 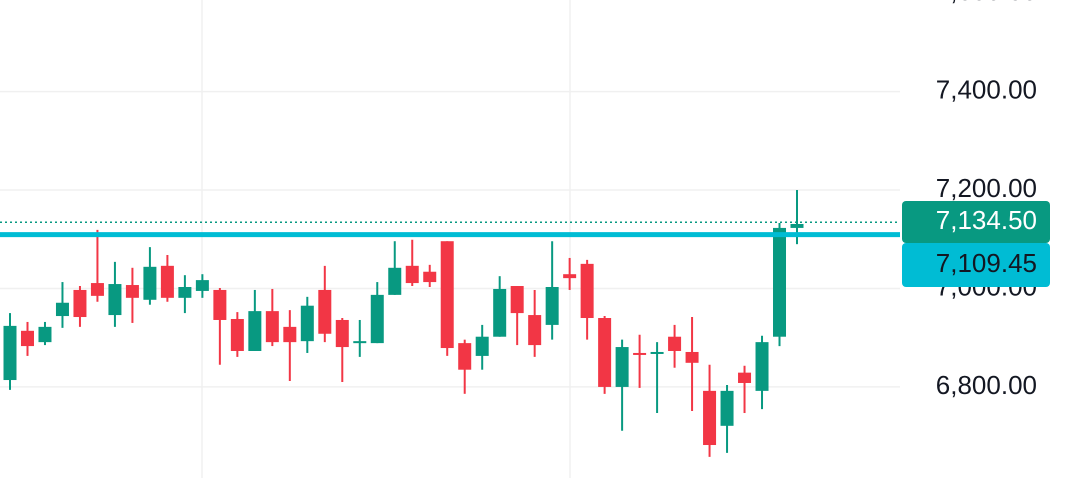 I want to click on last-price-badge, so click(x=976, y=222).